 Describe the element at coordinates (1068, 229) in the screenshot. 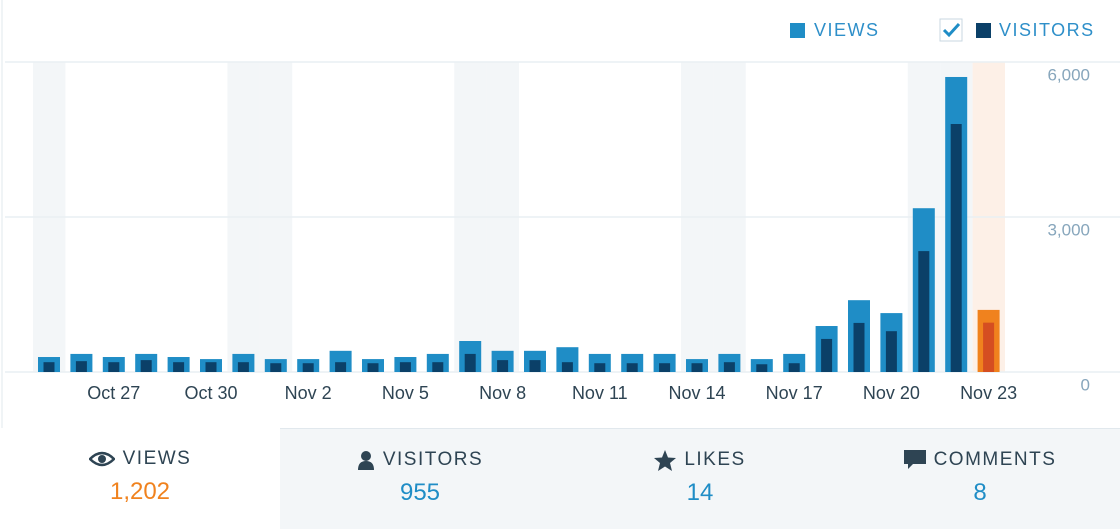

I see `y-tick-label: 3,000` at that location.